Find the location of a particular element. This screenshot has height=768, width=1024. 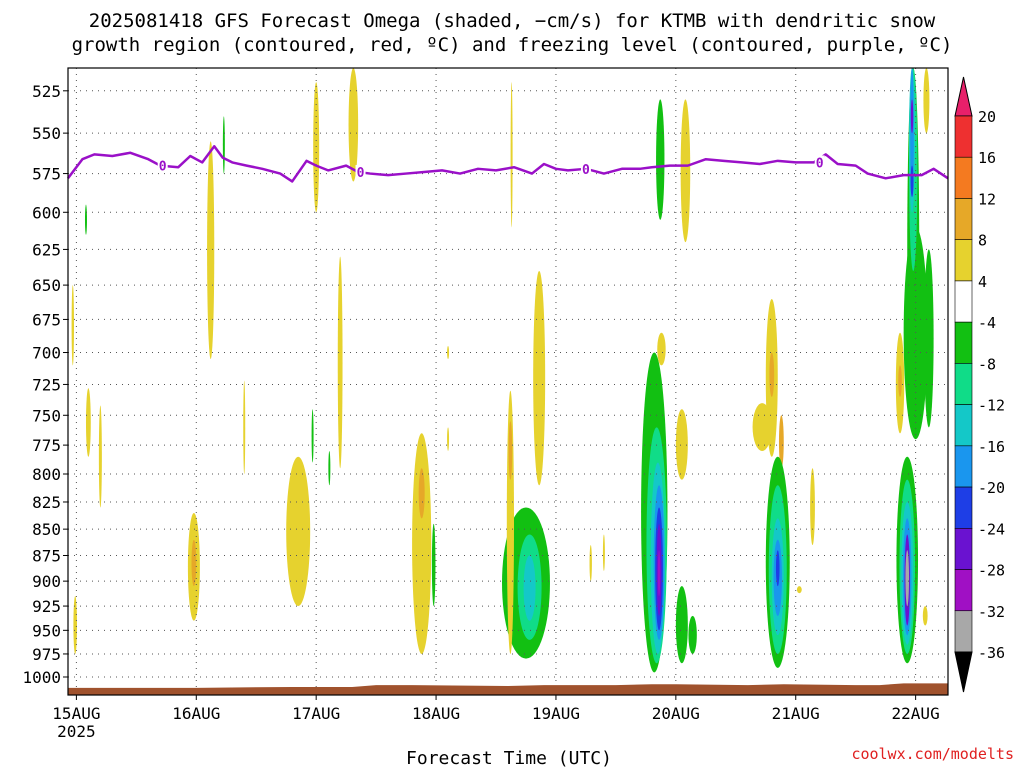

colorbar-tick-label-10: -24 is located at coordinates (991, 529).